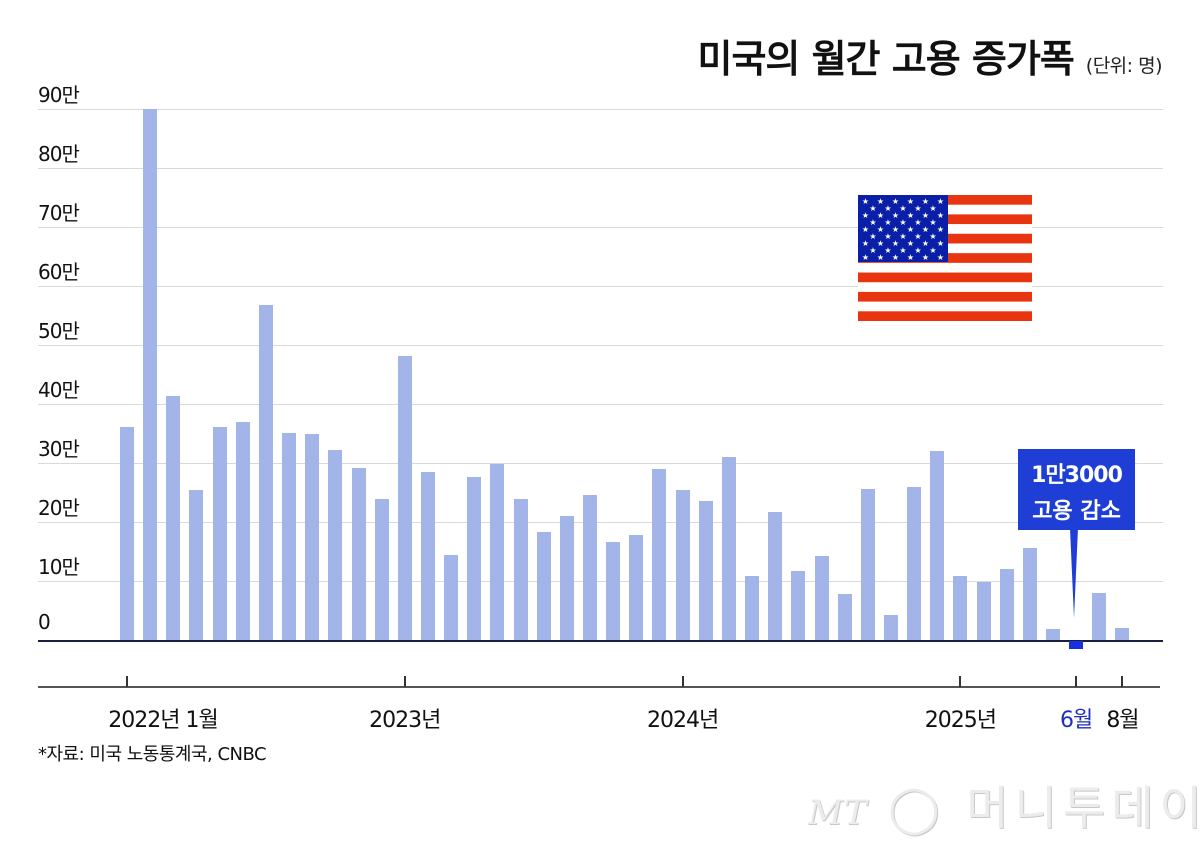 The height and width of the screenshot is (848, 1200). I want to click on x-tick-label: 2024년, so click(682, 720).